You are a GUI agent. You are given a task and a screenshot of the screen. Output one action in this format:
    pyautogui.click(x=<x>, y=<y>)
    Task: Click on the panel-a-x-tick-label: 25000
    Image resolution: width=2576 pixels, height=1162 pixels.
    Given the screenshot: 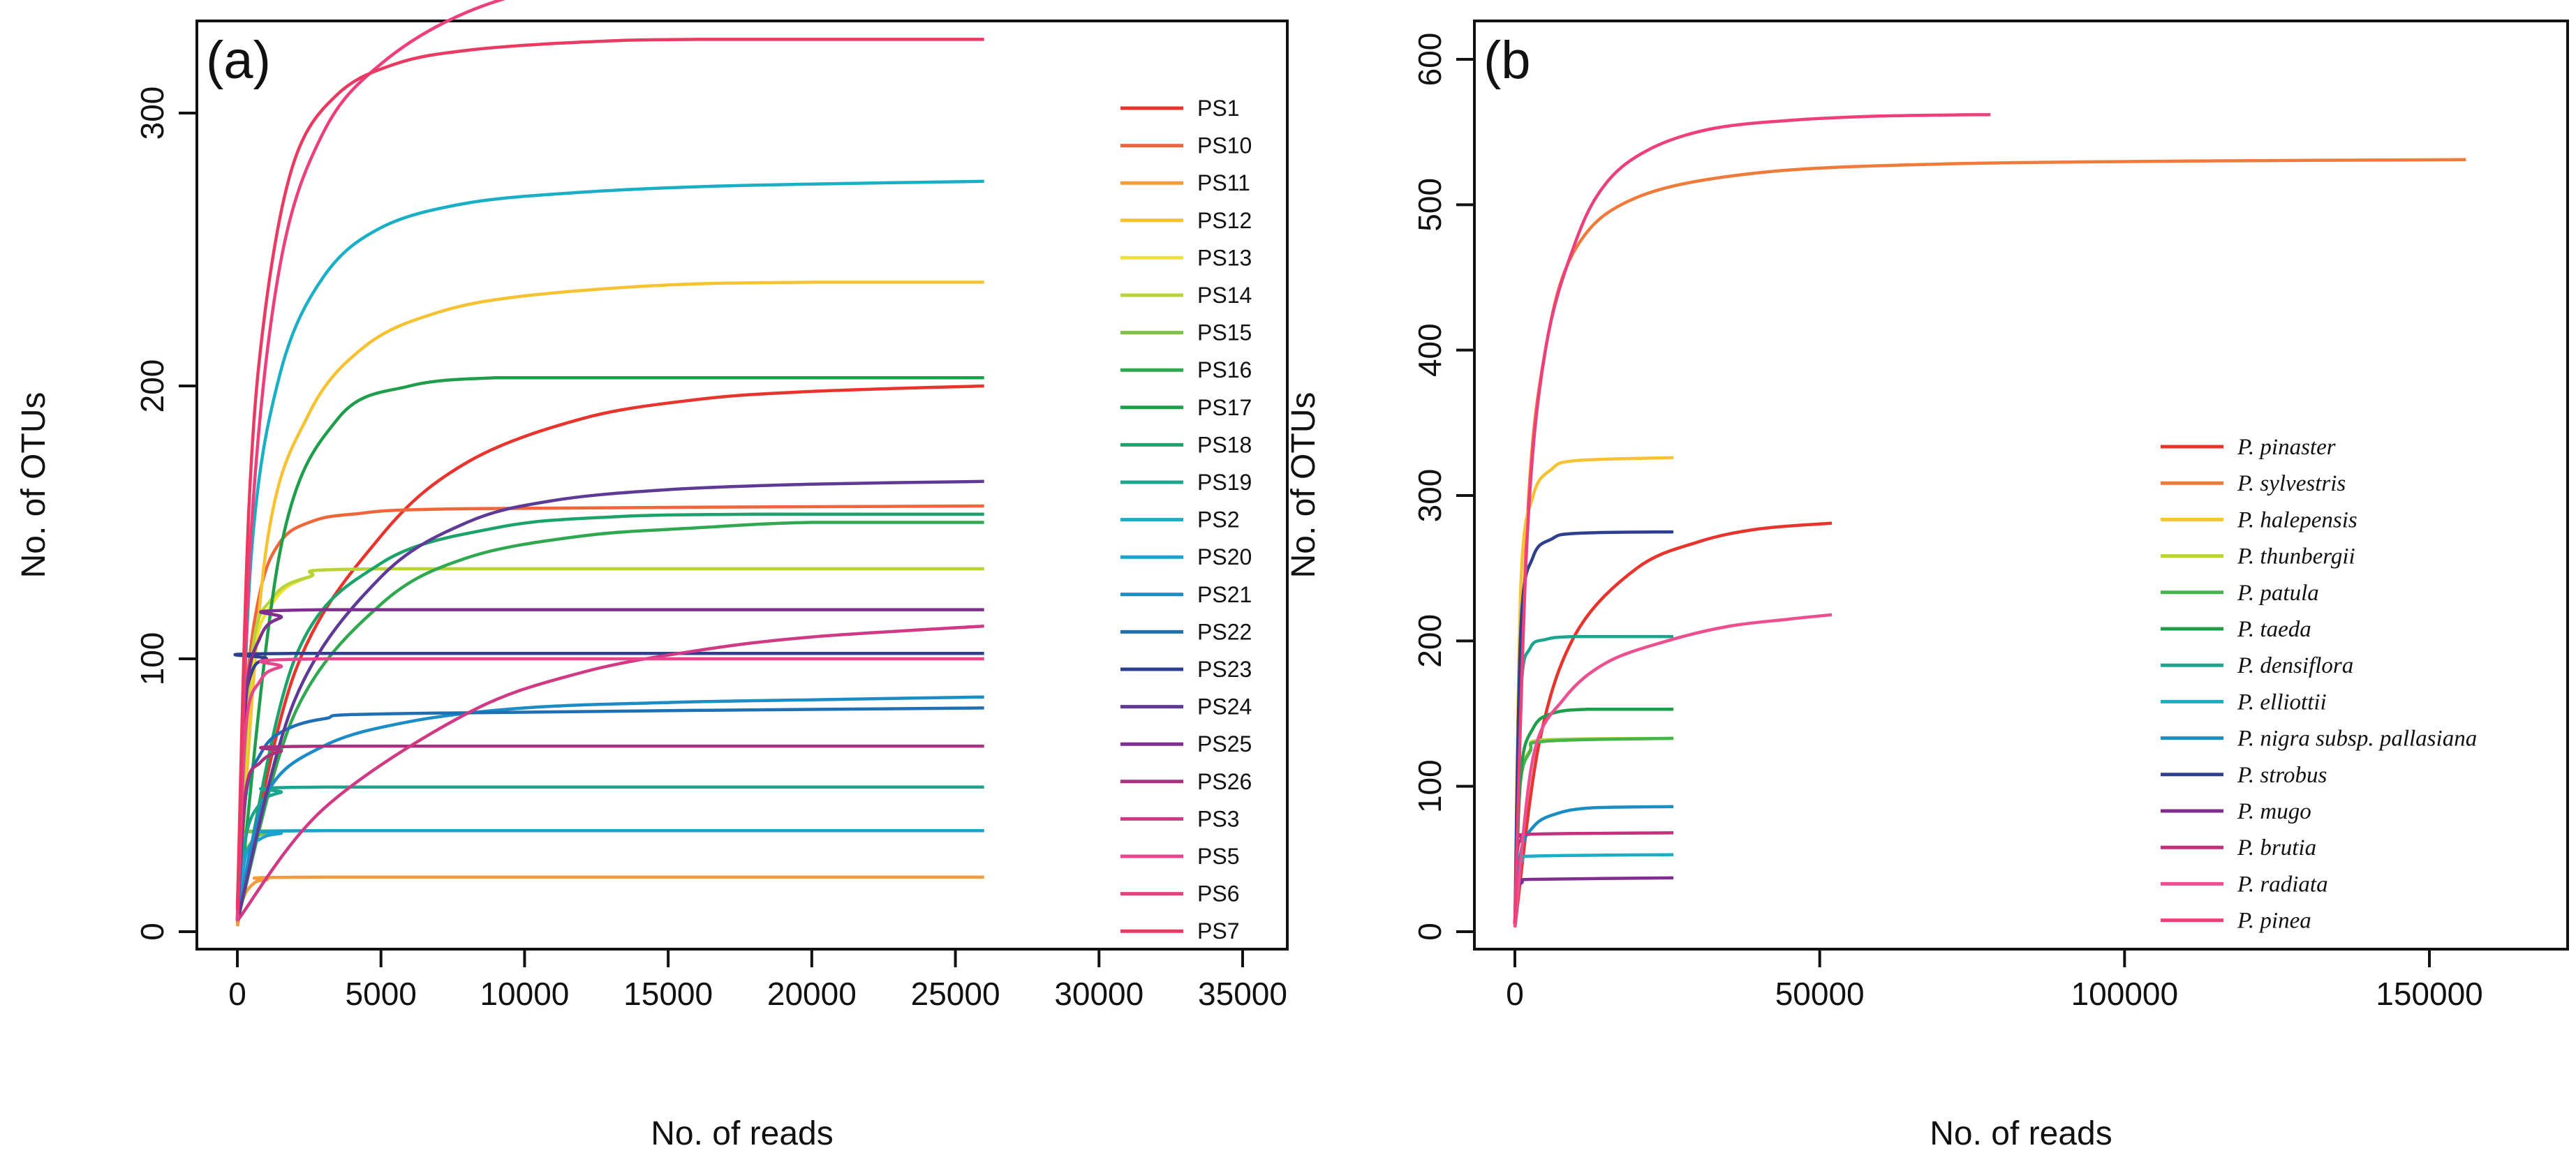 What is the action you would take?
    pyautogui.click(x=955, y=994)
    